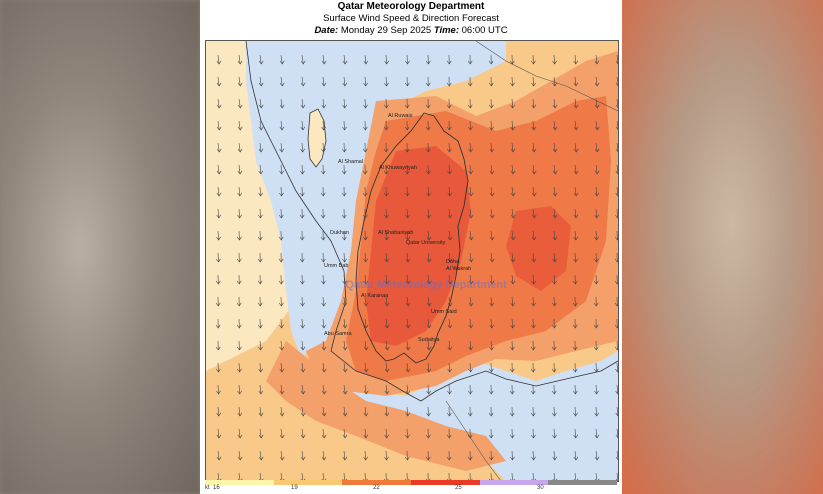 The height and width of the screenshot is (494, 823). I want to click on legend-swatch, so click(308, 482).